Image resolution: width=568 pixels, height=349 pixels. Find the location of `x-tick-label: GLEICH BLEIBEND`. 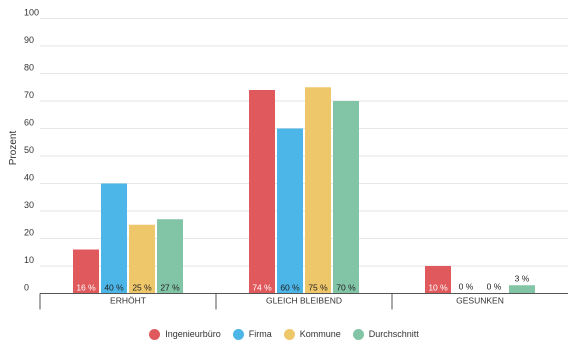

x-tick-label: GLEICH BLEIBEND is located at coordinates (304, 301).